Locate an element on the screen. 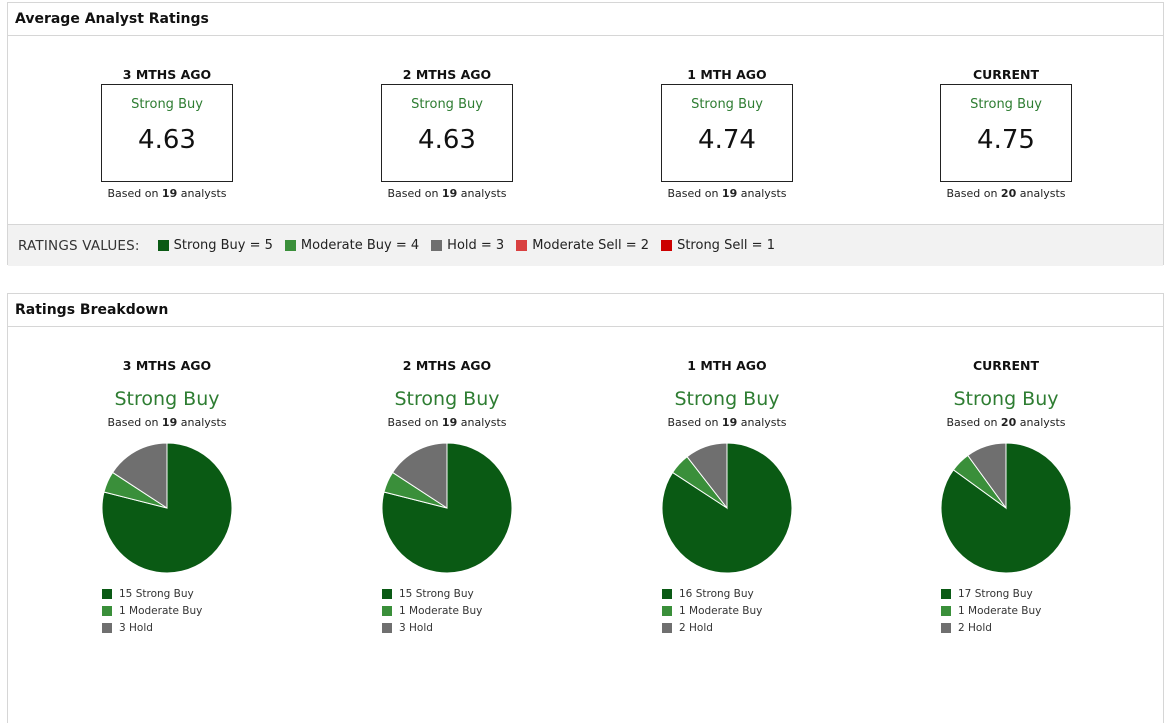  average-ratings-title: Average Analyst Ratings is located at coordinates (585, 19).